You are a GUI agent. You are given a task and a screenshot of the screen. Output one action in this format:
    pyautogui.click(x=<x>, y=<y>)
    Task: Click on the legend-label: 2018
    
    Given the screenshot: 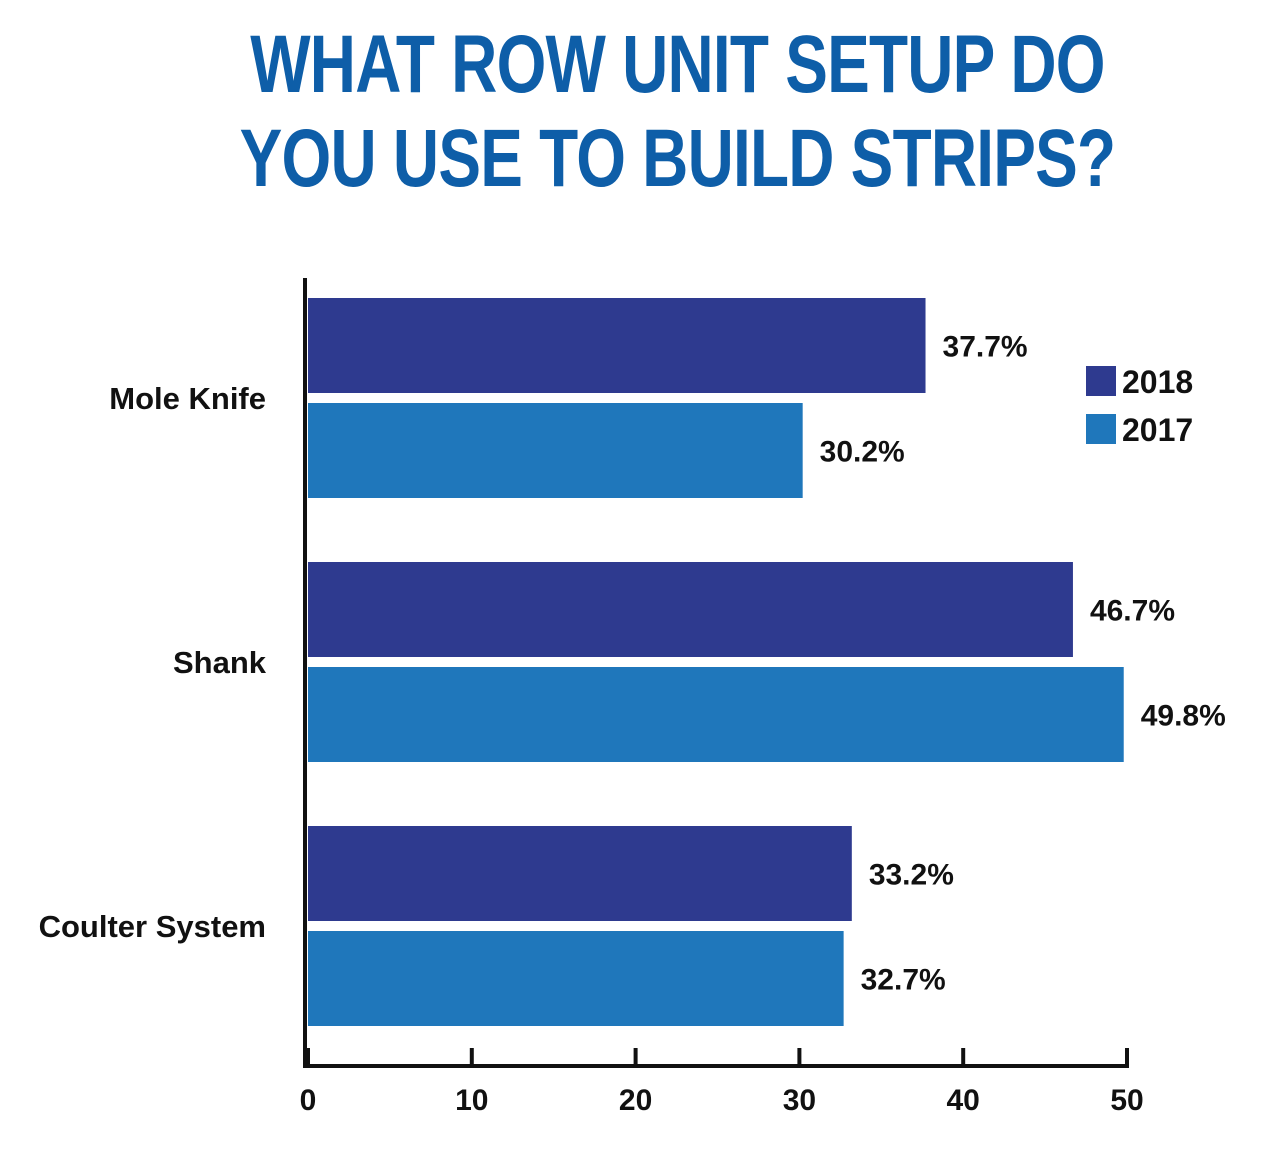 What is the action you would take?
    pyautogui.click(x=1157, y=382)
    